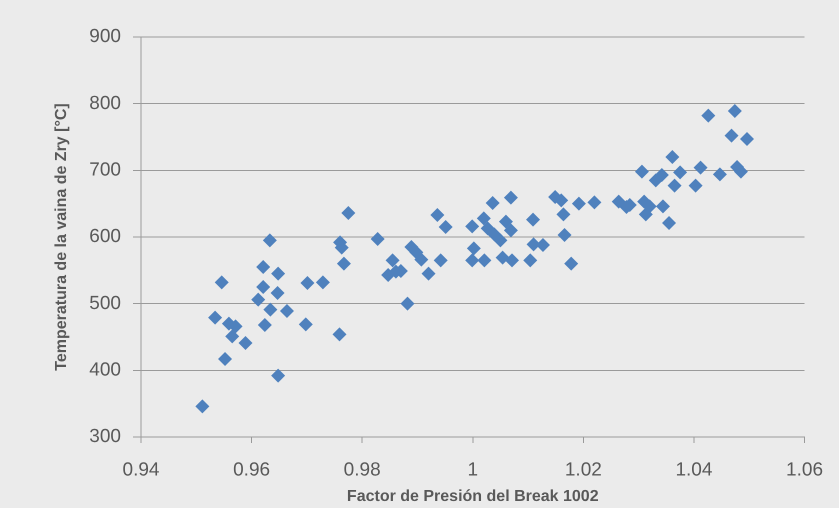  Describe the element at coordinates (105, 370) in the screenshot. I see `y-tick-label: 400` at that location.